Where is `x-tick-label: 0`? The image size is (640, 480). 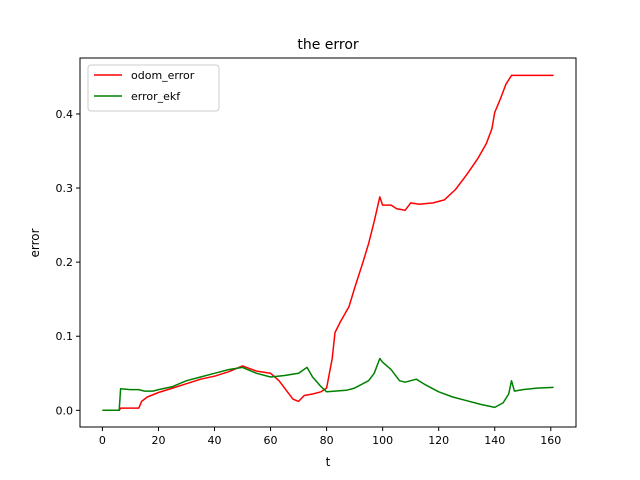 x-tick-label: 0 is located at coordinates (102, 440).